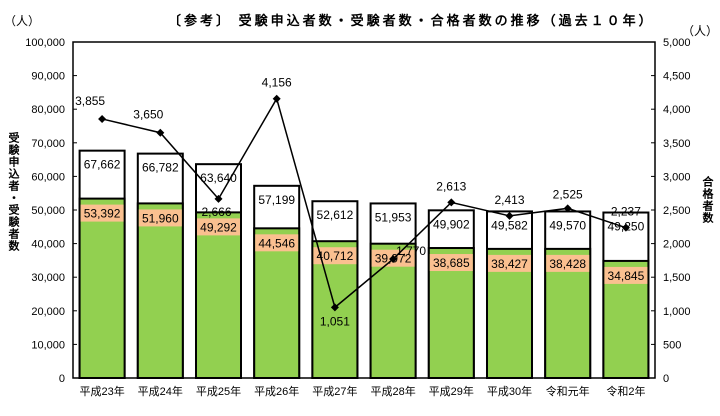 Image resolution: width=720 pixels, height=416 pixels. What do you see at coordinates (334, 391) in the screenshot?
I see `x-tick-label: 平成27年` at bounding box center [334, 391].